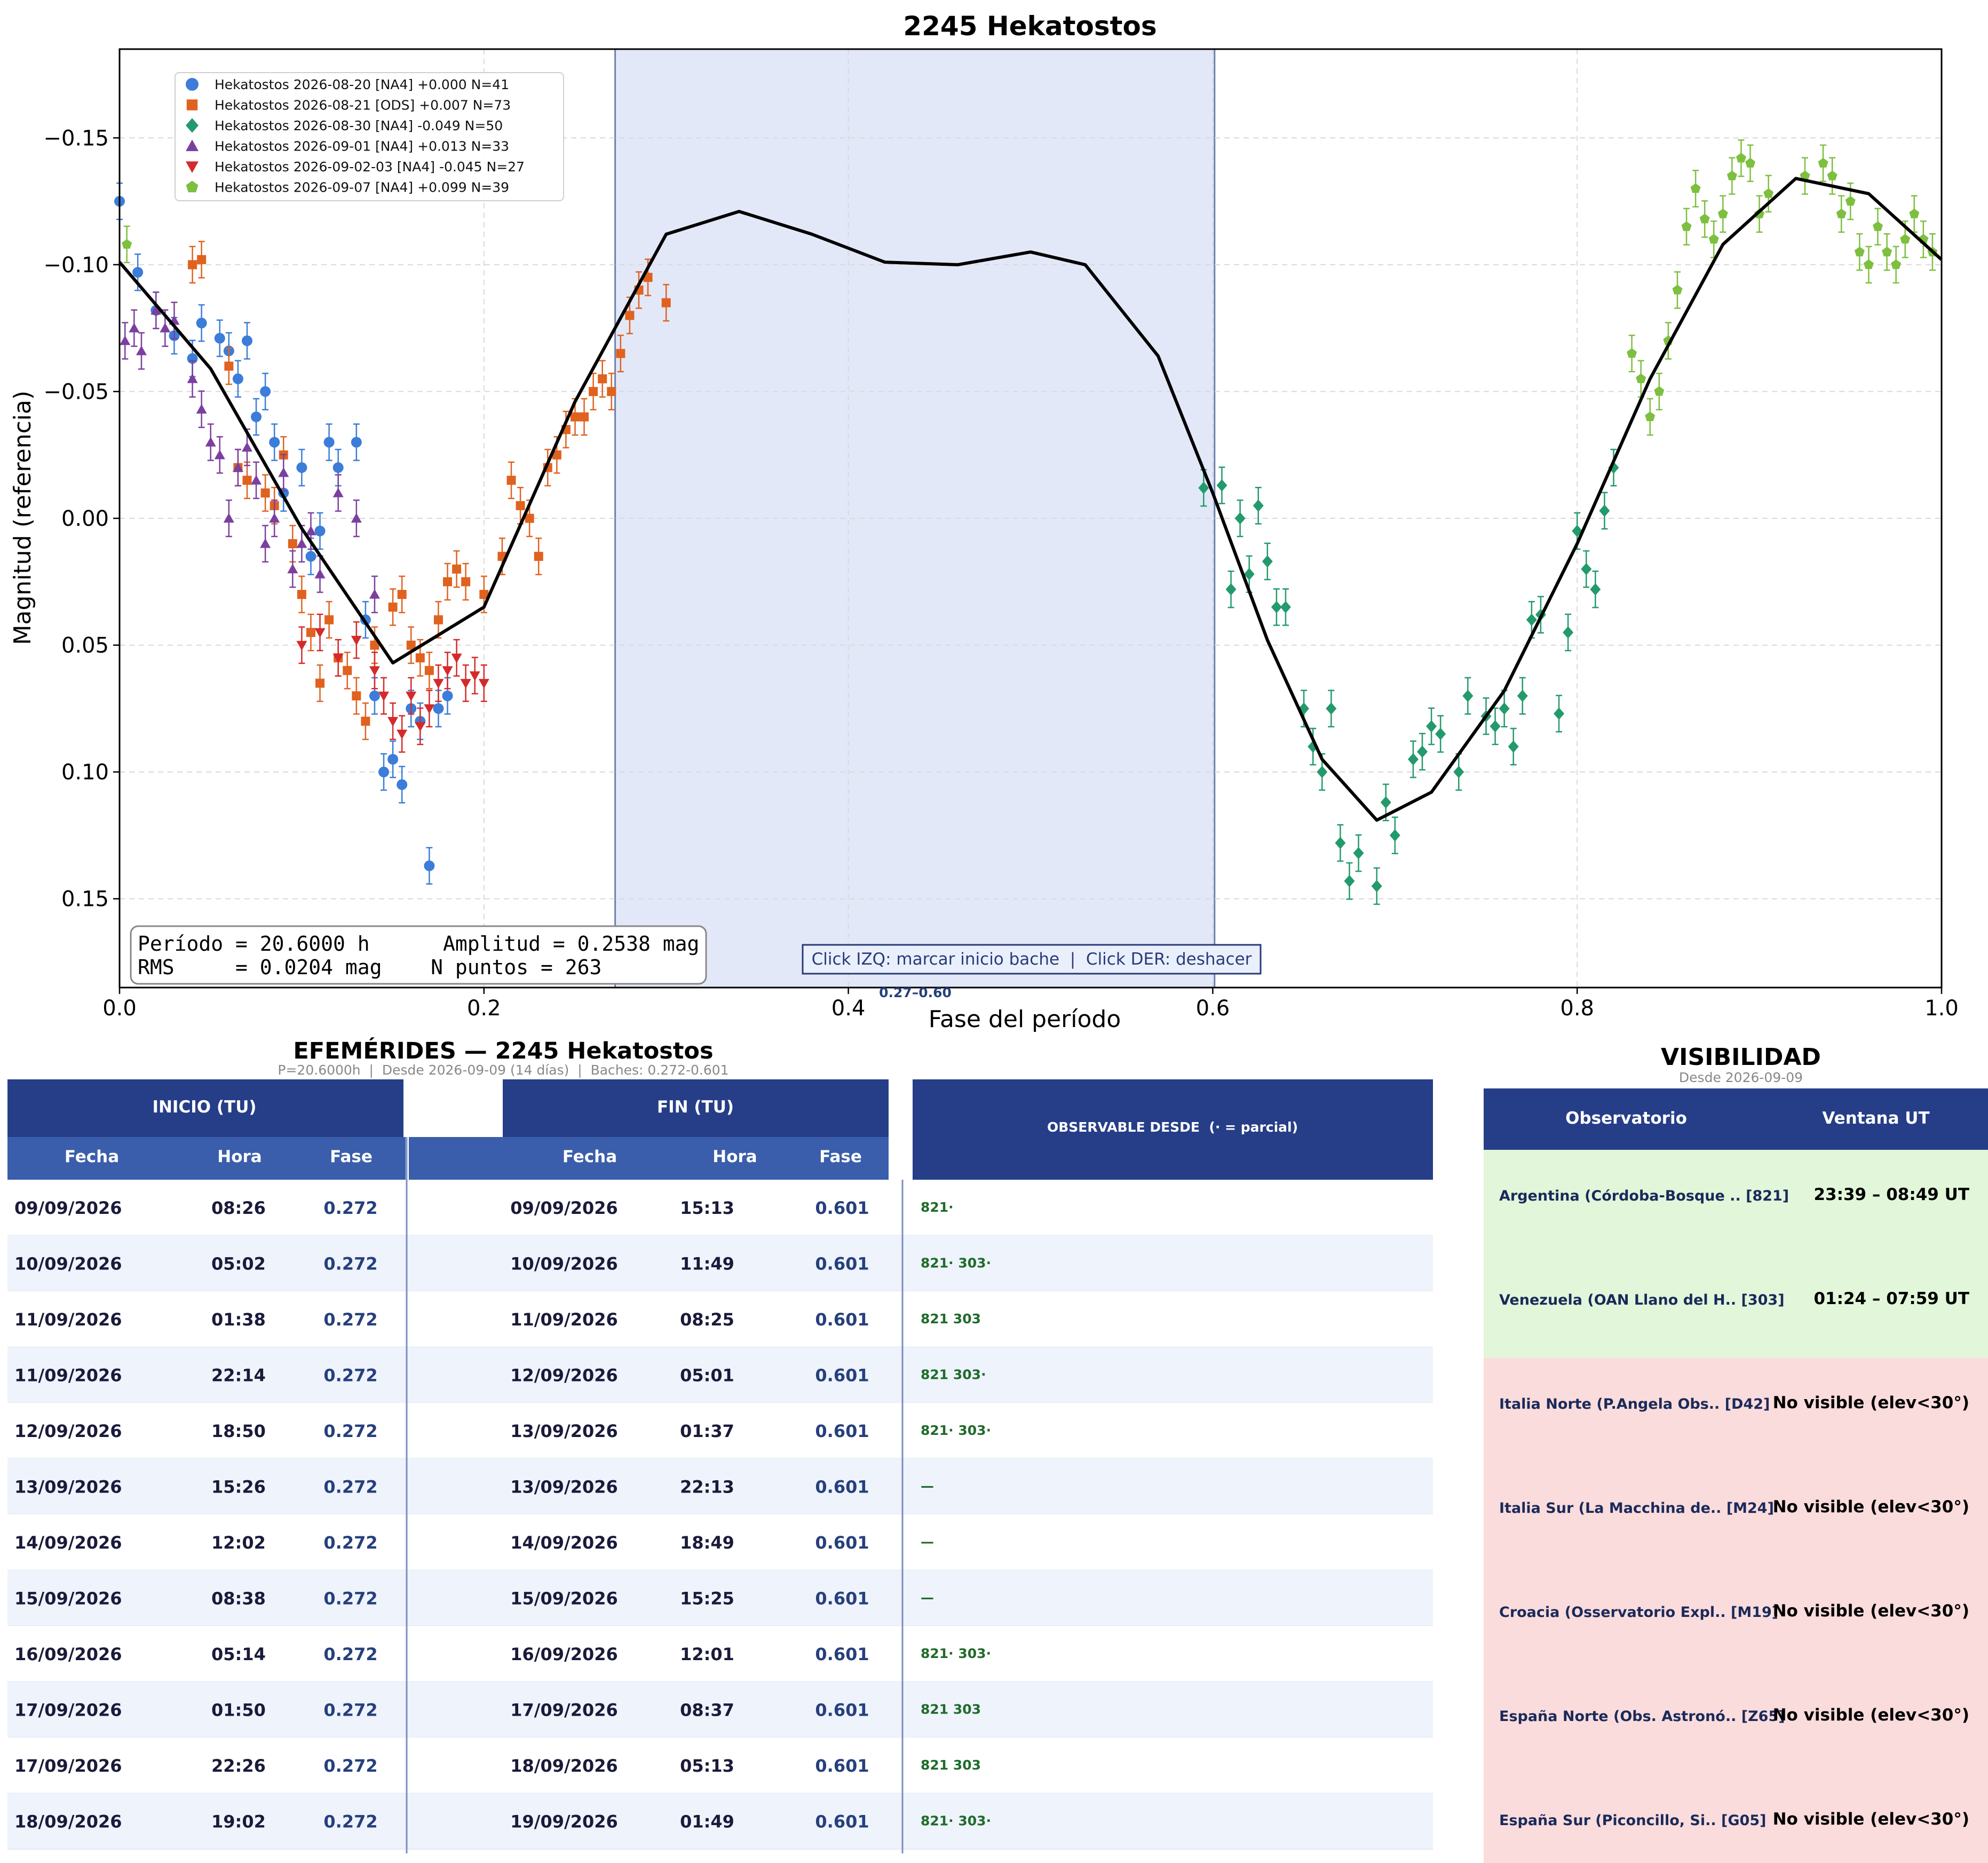 This screenshot has height=1863, width=1988. I want to click on cell-hora-inicio: 05:02, so click(238, 1264).